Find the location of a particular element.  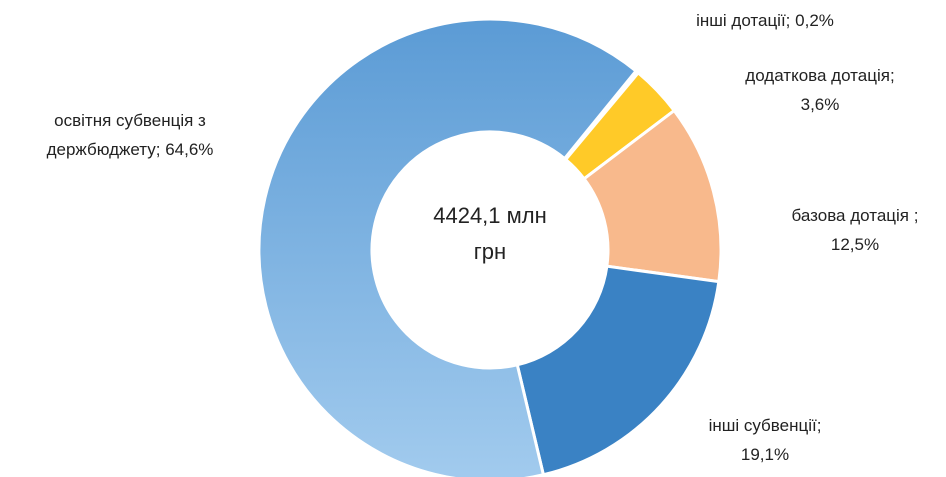

slice-label: базова дотація ; 12,5% is located at coordinates (850, 230).